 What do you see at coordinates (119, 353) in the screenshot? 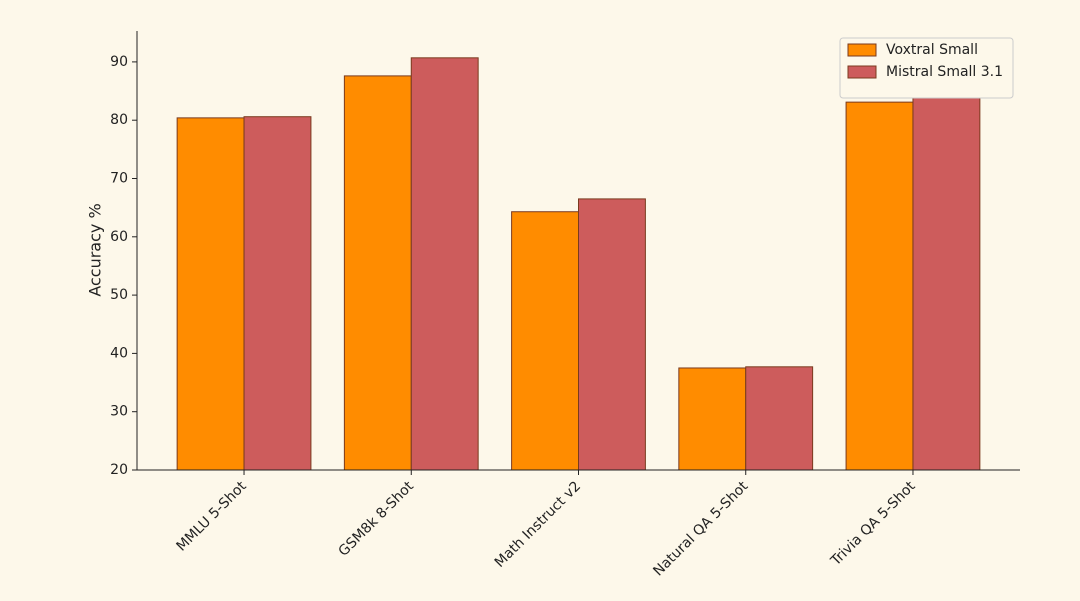
I see `y-tick-label: 40` at bounding box center [119, 353].